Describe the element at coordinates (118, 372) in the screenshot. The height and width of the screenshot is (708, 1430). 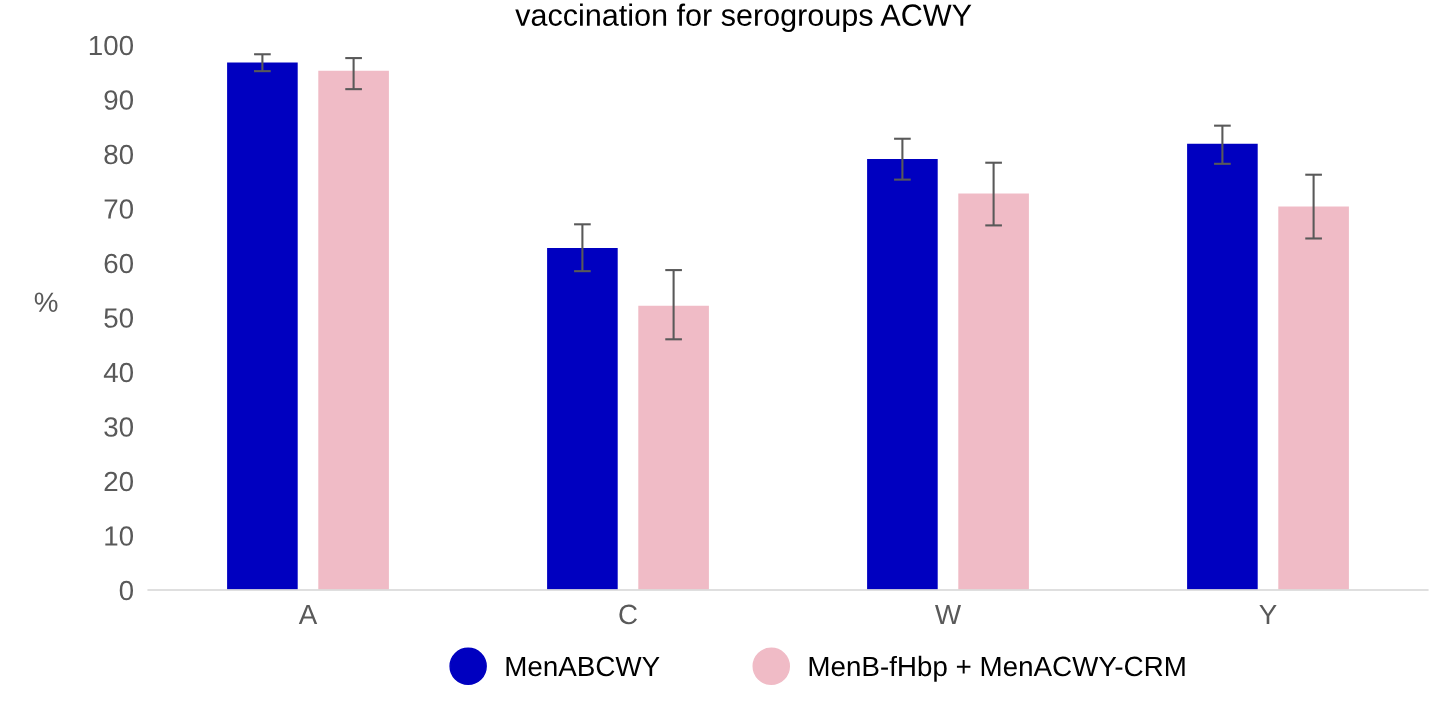
I see `y-tick-label: 40` at that location.